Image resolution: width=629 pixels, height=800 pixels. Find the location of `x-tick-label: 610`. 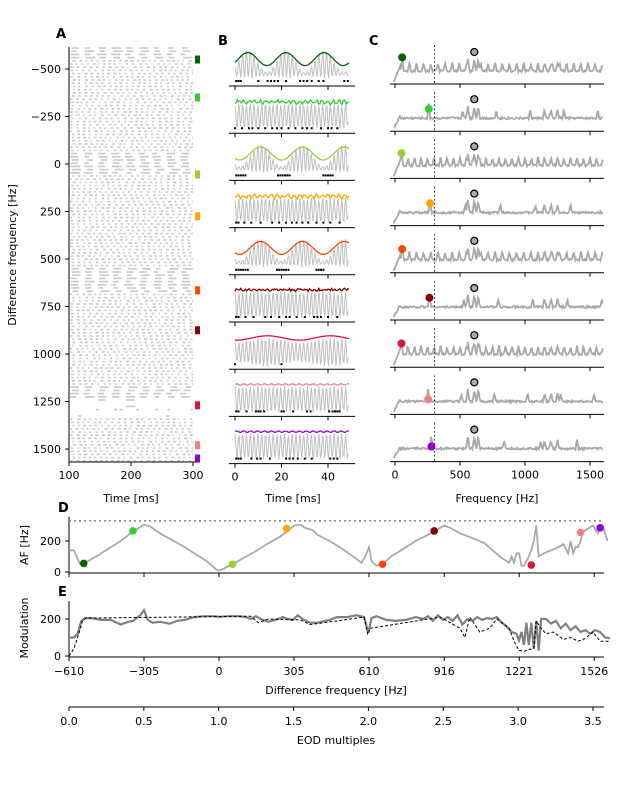

x-tick-label: 610 is located at coordinates (369, 671).